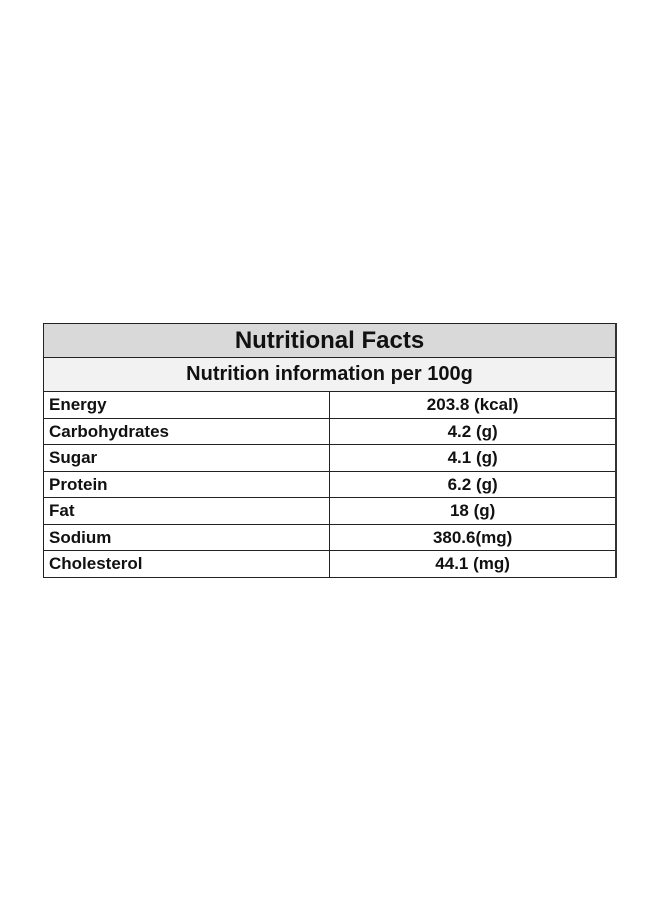 Image resolution: width=660 pixels, height=900 pixels. I want to click on table-subtitle: Nutrition information per 100g, so click(330, 374).